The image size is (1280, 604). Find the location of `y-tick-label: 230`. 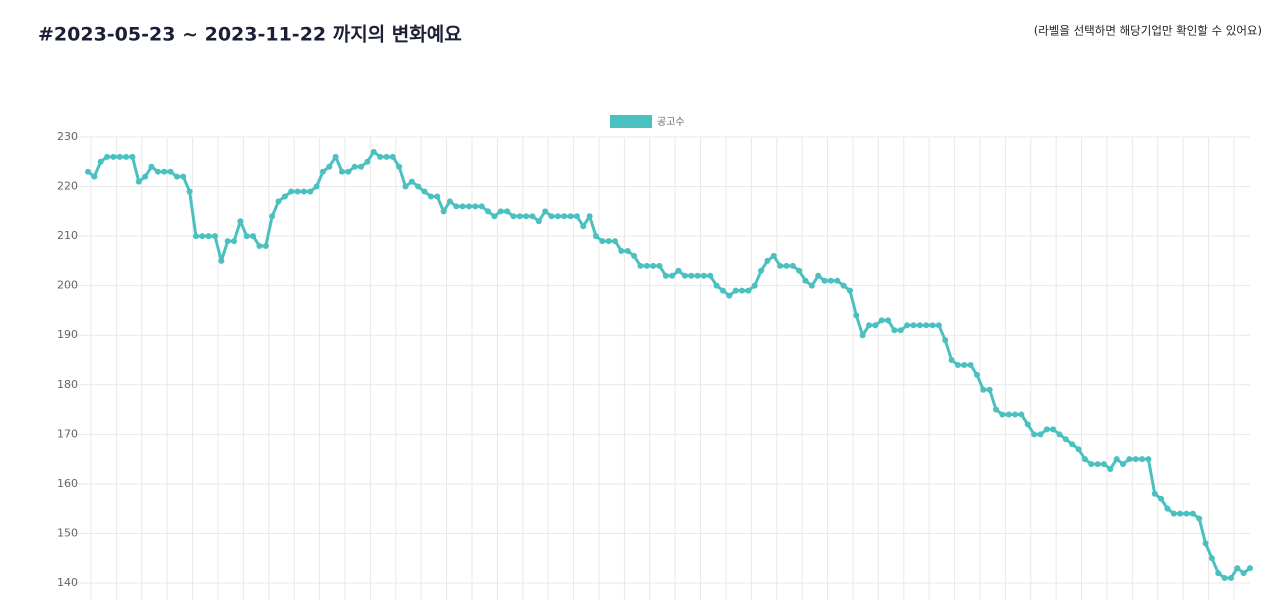

y-tick-label: 230 is located at coordinates (67, 136).